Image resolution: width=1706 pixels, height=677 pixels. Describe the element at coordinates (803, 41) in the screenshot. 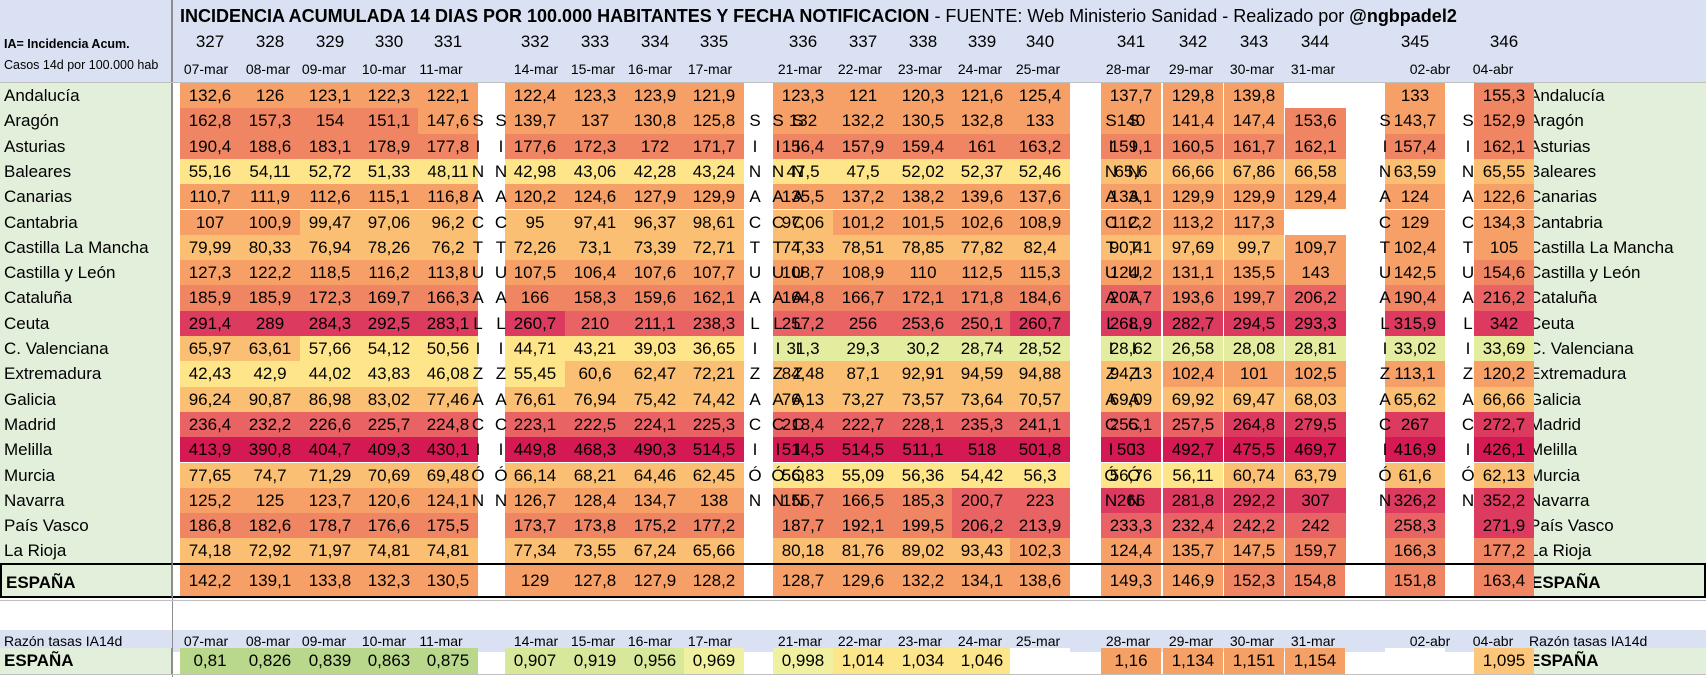

I see `day-number: 336` at that location.